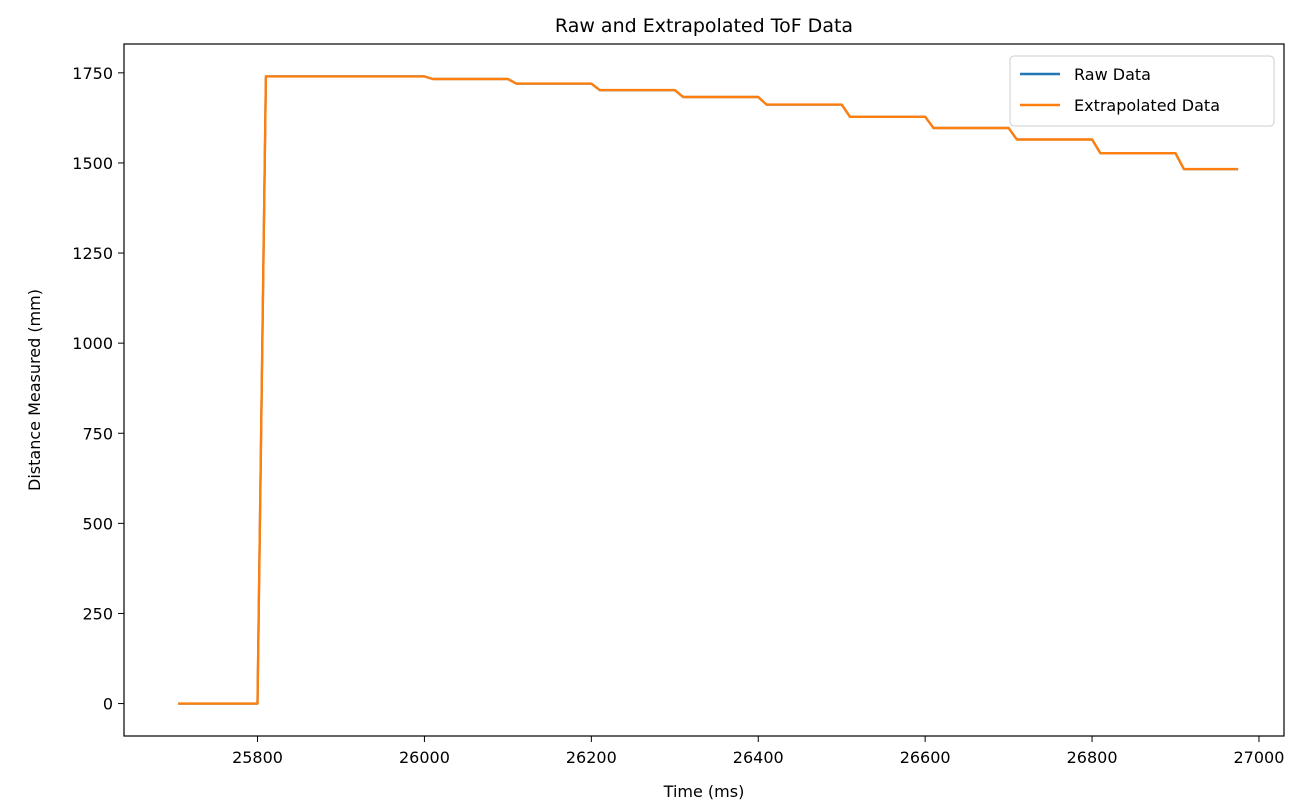 Image resolution: width=1302 pixels, height=810 pixels. I want to click on y-tick-label: 0, so click(108, 704).